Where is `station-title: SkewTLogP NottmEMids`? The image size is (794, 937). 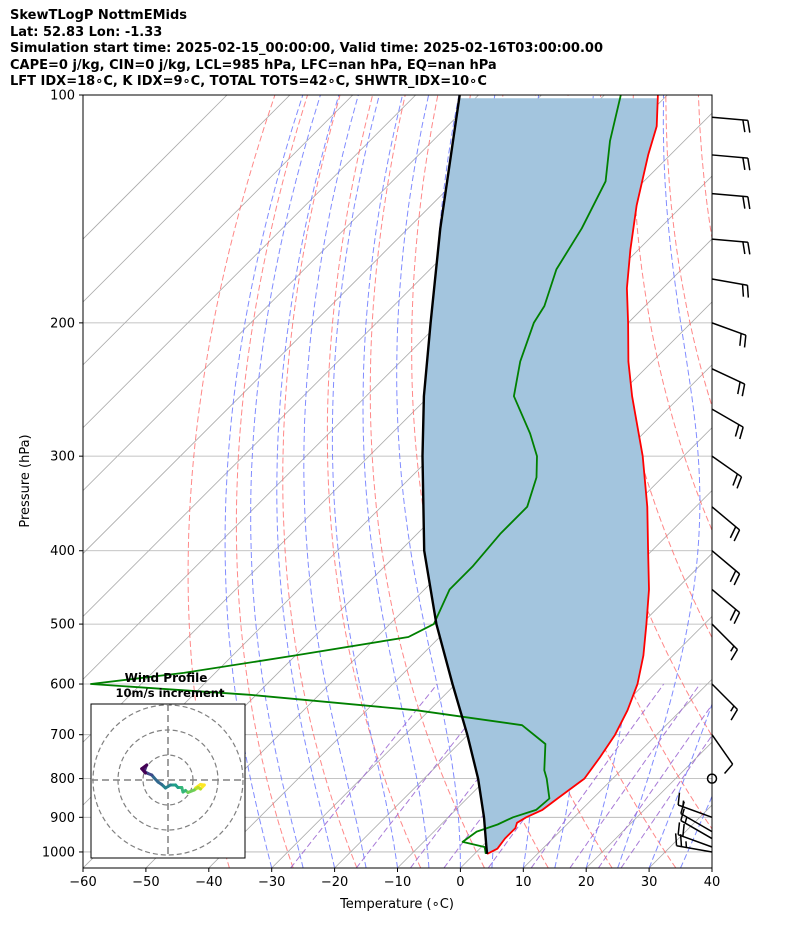
station-title: SkewTLogP NottmEMids is located at coordinates (99, 15).